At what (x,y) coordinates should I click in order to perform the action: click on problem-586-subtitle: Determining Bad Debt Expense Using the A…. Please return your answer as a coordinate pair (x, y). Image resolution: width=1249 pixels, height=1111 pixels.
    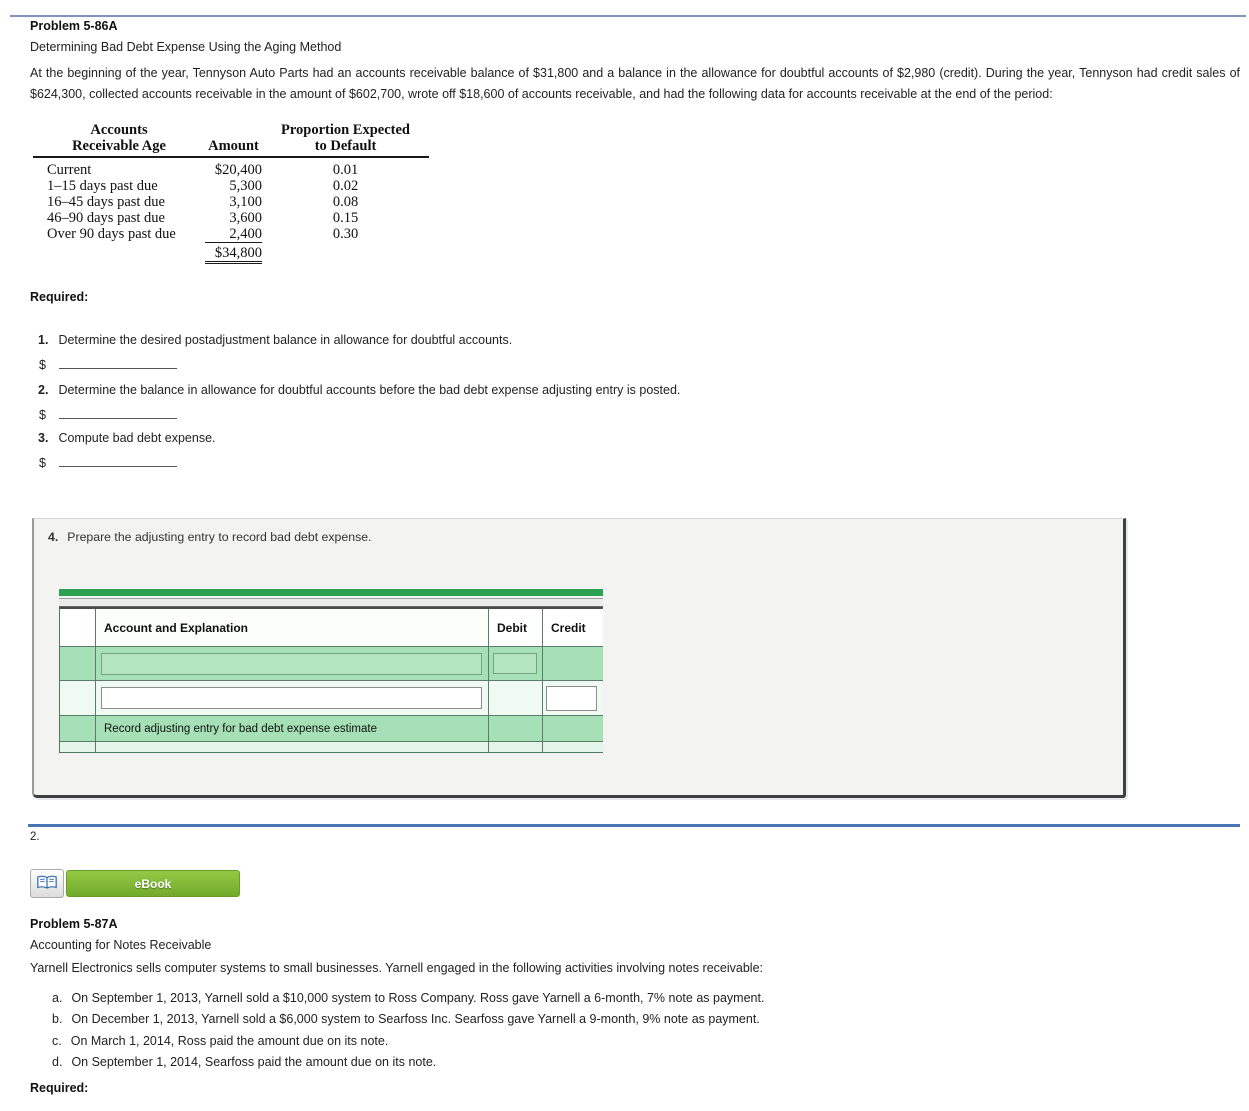
    Looking at the image, I should click on (186, 47).